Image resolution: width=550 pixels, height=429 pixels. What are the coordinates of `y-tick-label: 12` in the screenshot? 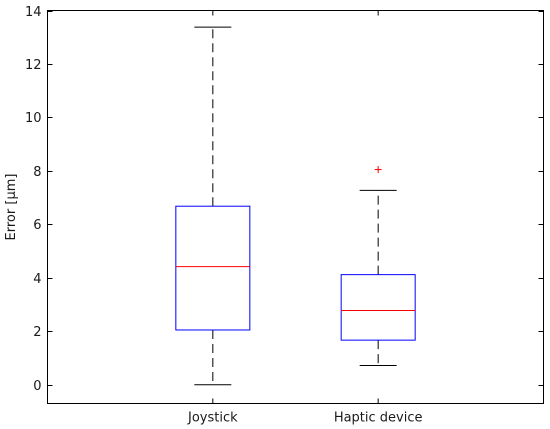 It's located at (33, 65).